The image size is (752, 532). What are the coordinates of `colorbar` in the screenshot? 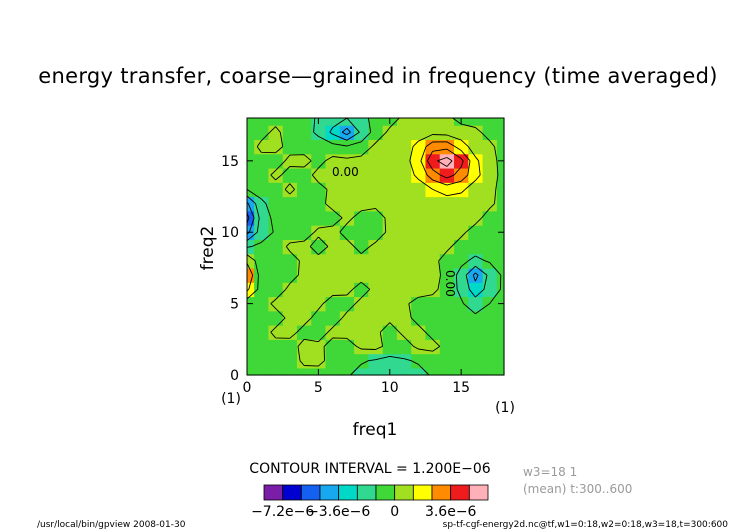 It's located at (376, 492).